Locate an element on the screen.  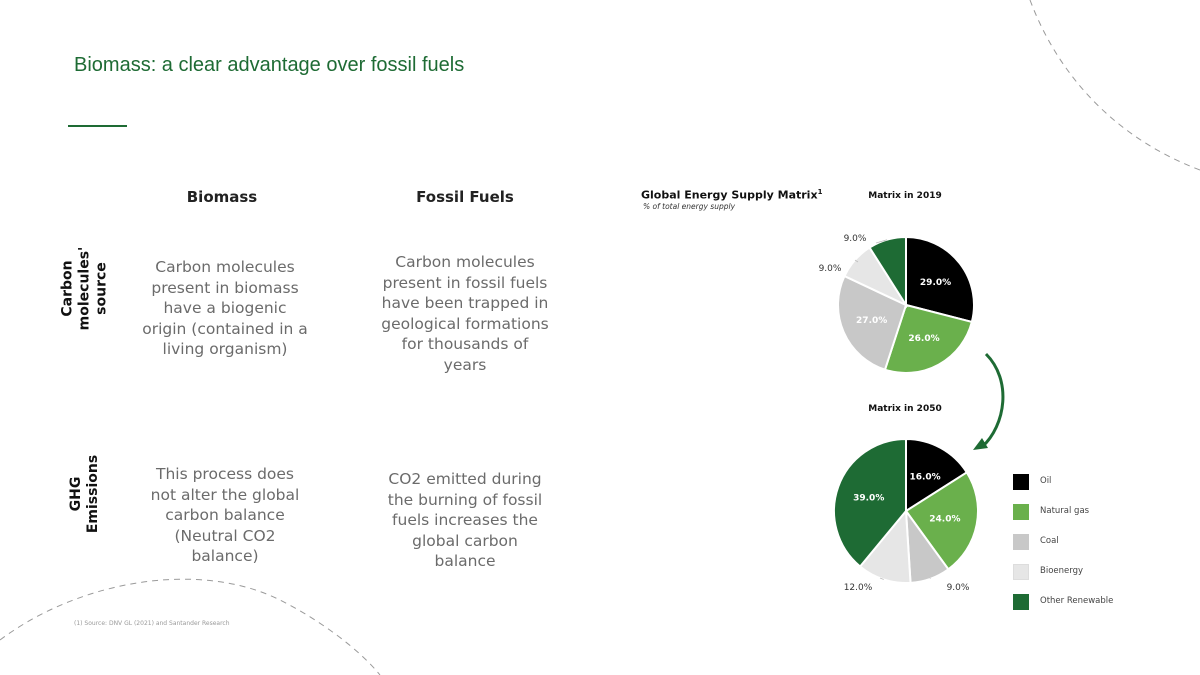
cell-line: balance is located at coordinates (465, 561).